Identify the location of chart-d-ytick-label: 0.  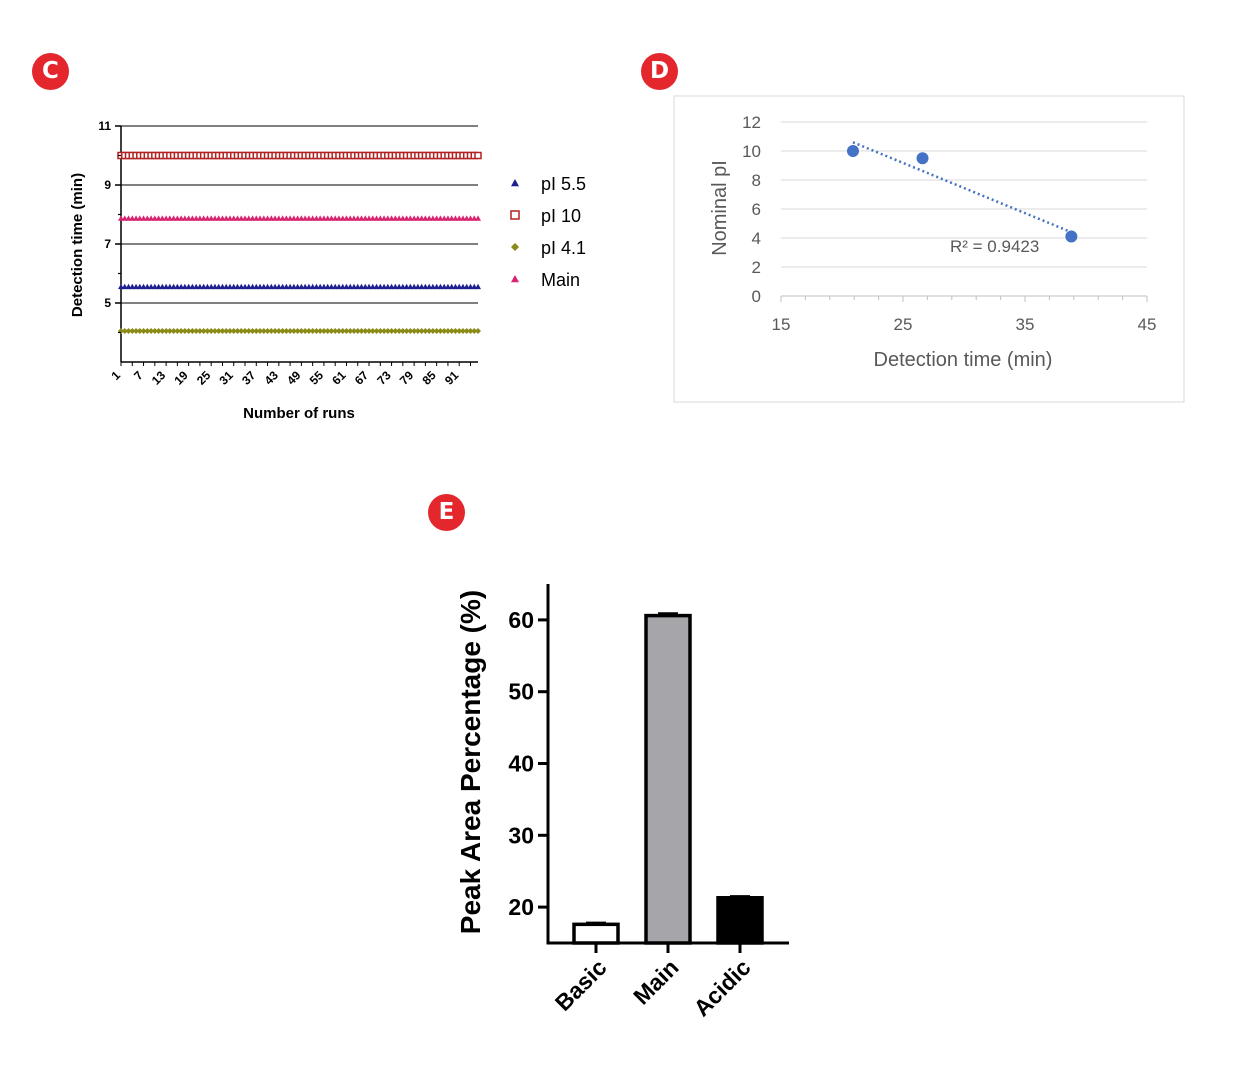
(756, 296).